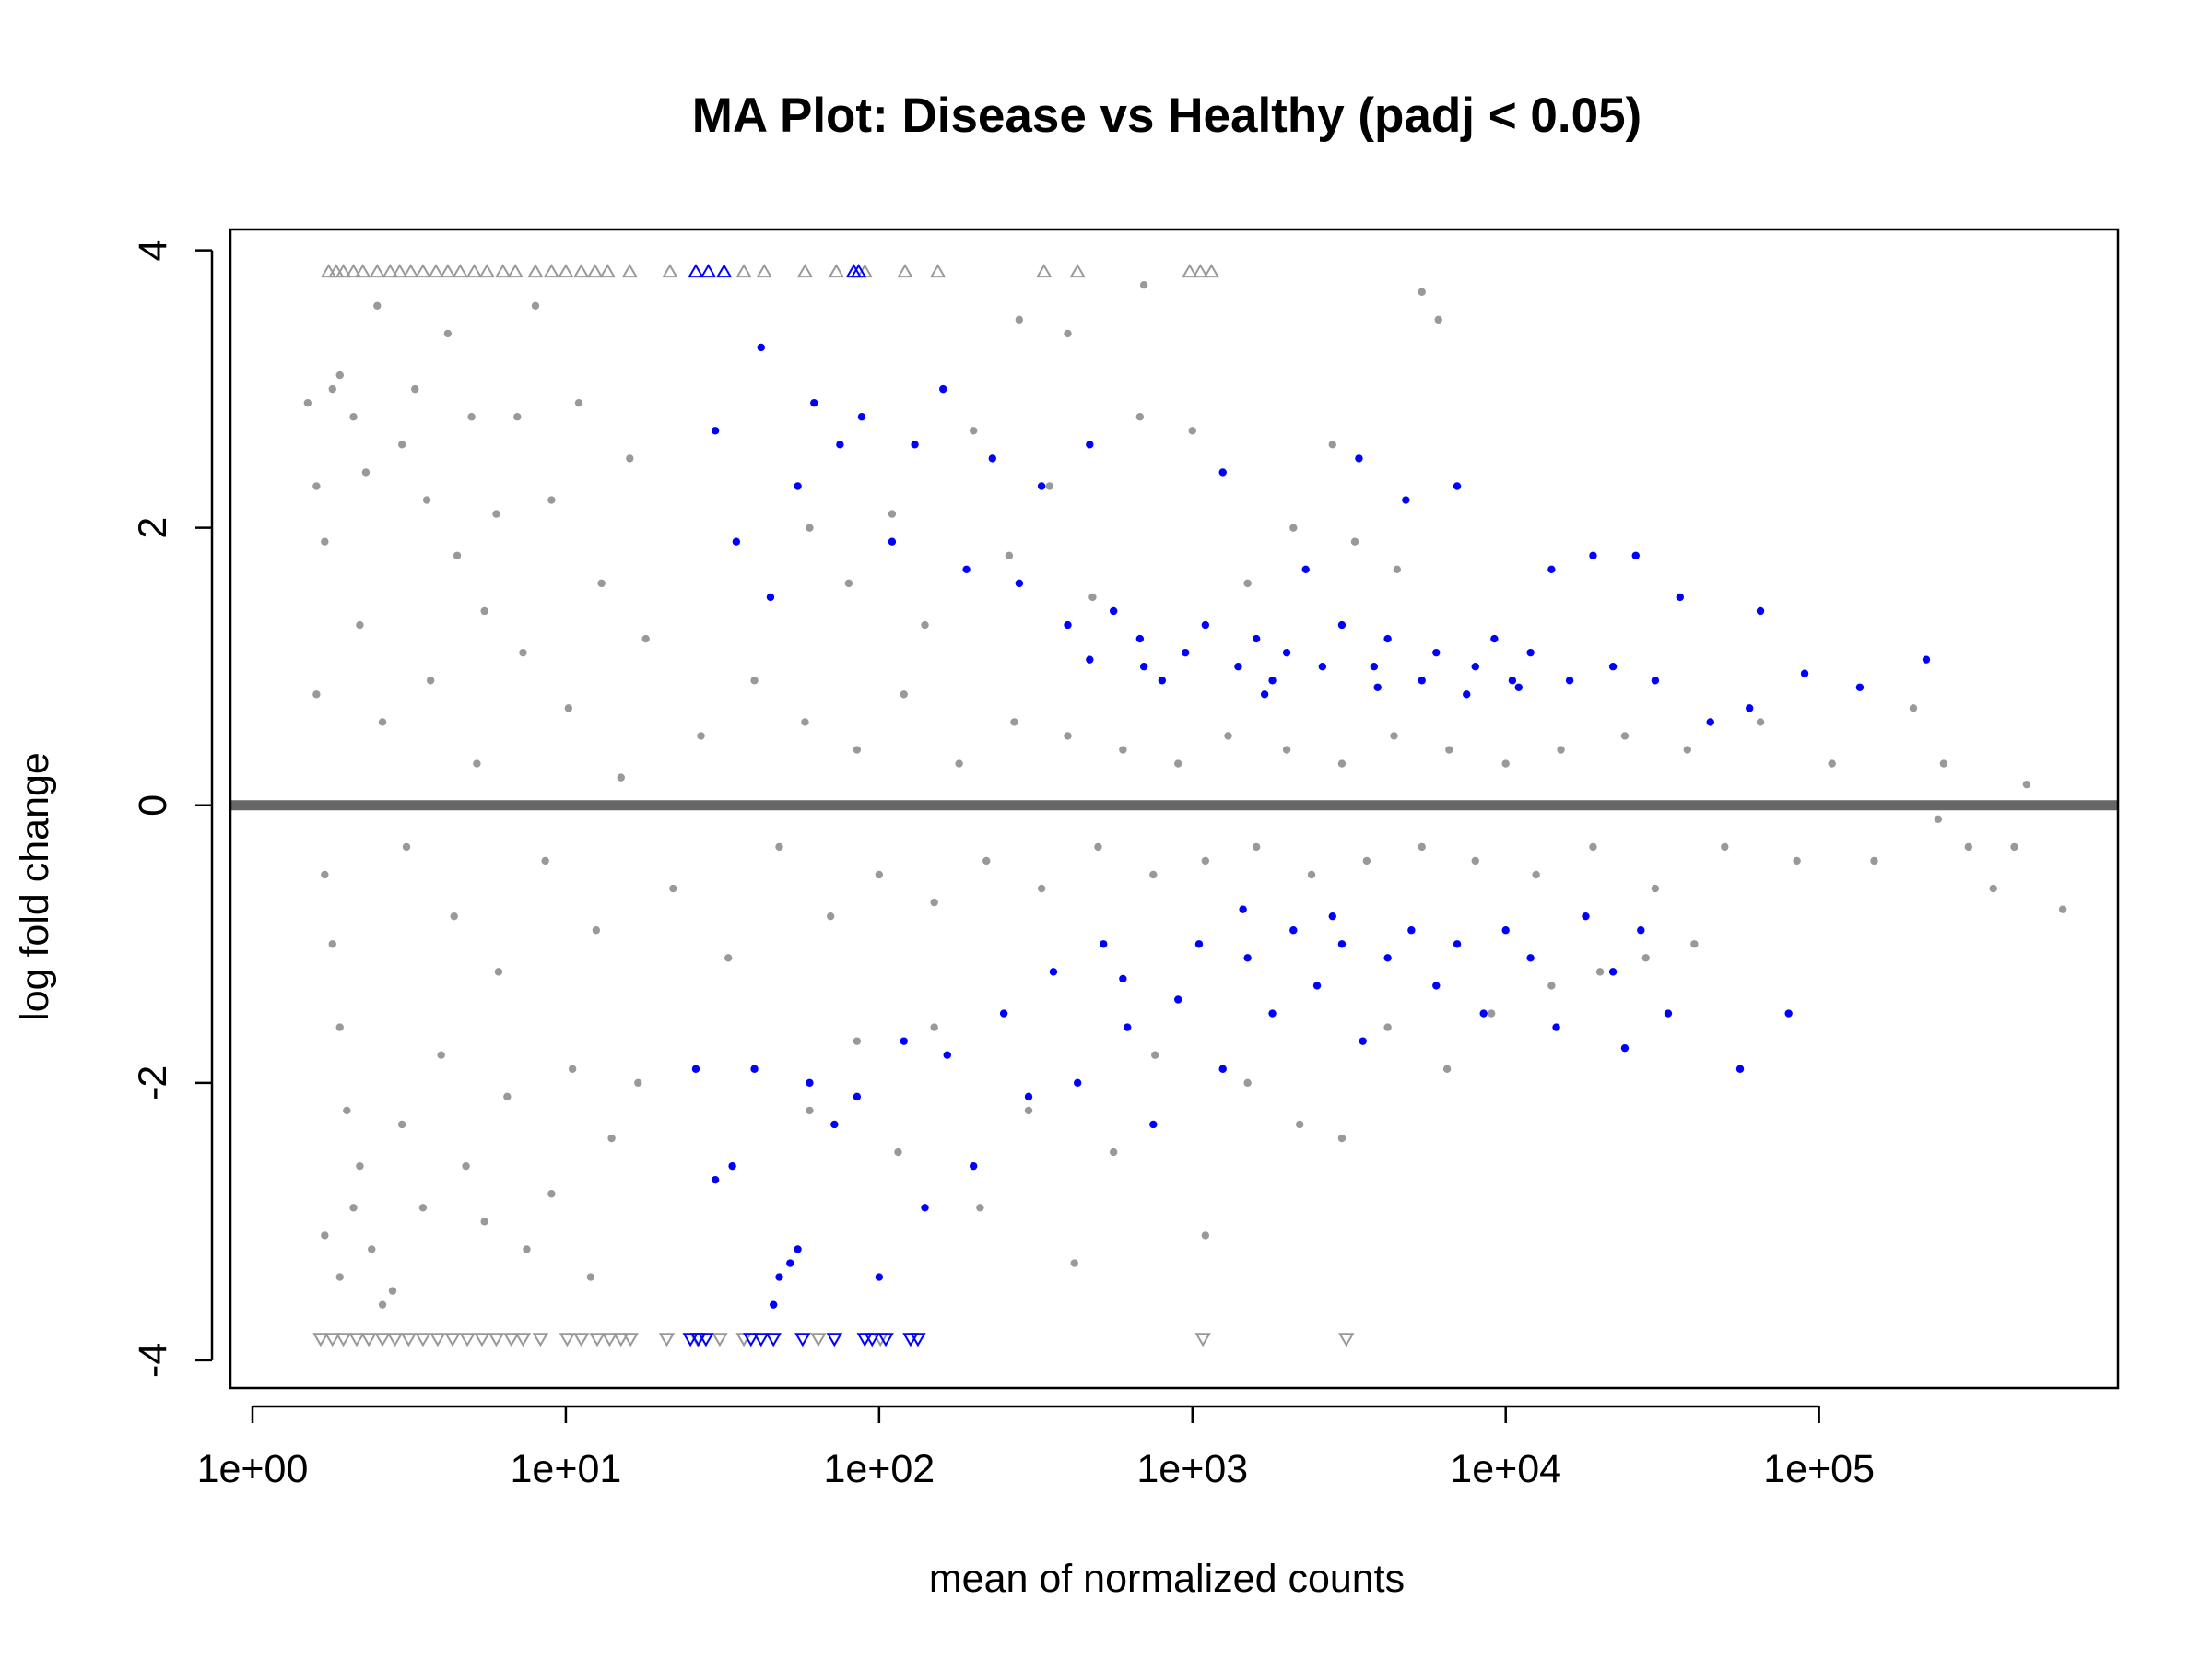  I want to click on x-axis-label: mean of normalized counts, so click(1167, 1579).